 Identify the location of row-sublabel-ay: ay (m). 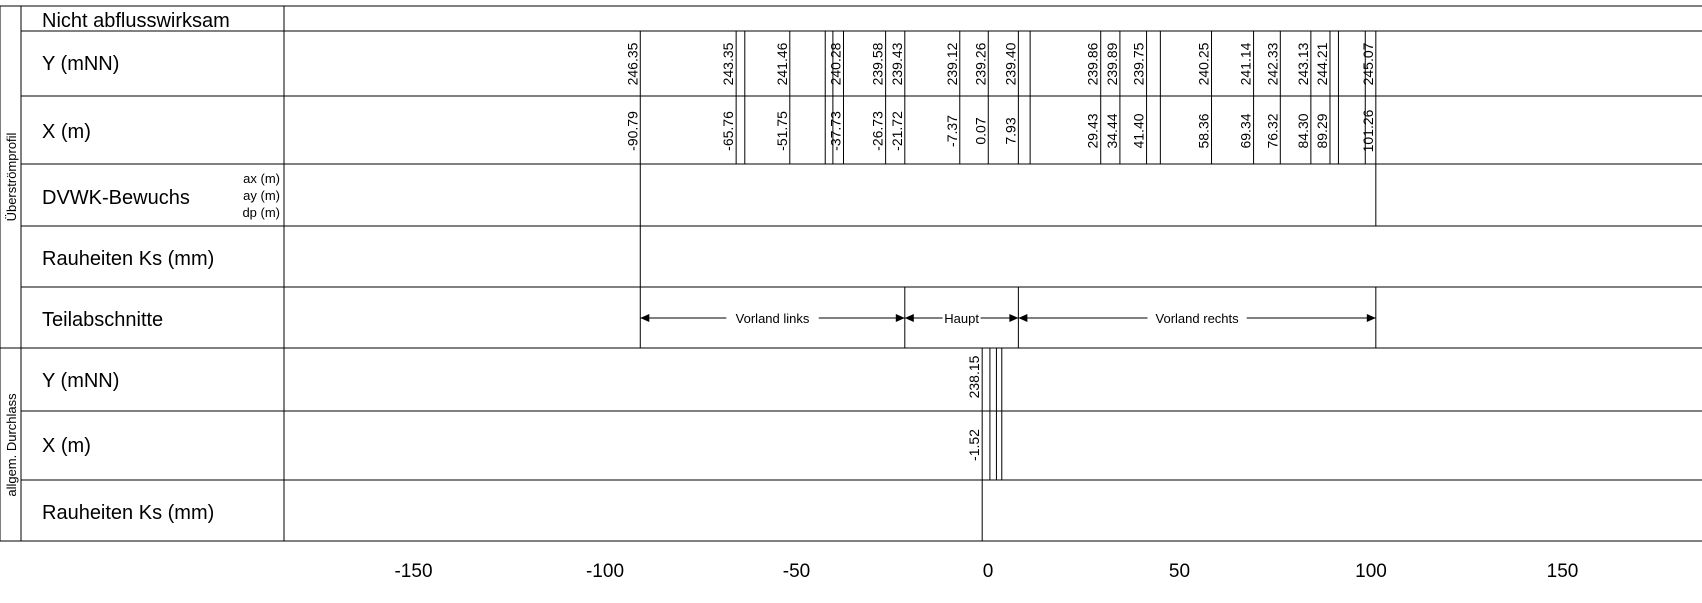
(261, 195).